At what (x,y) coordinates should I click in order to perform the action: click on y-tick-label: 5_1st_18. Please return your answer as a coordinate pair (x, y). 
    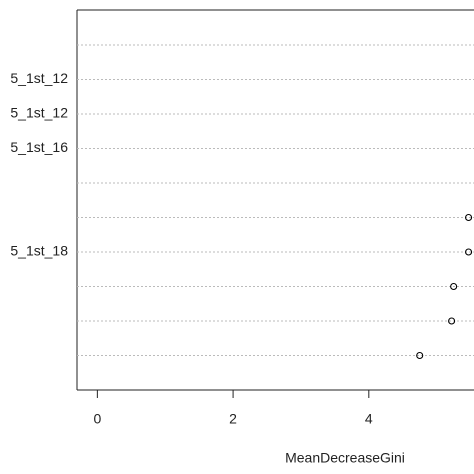
    Looking at the image, I should click on (39, 251).